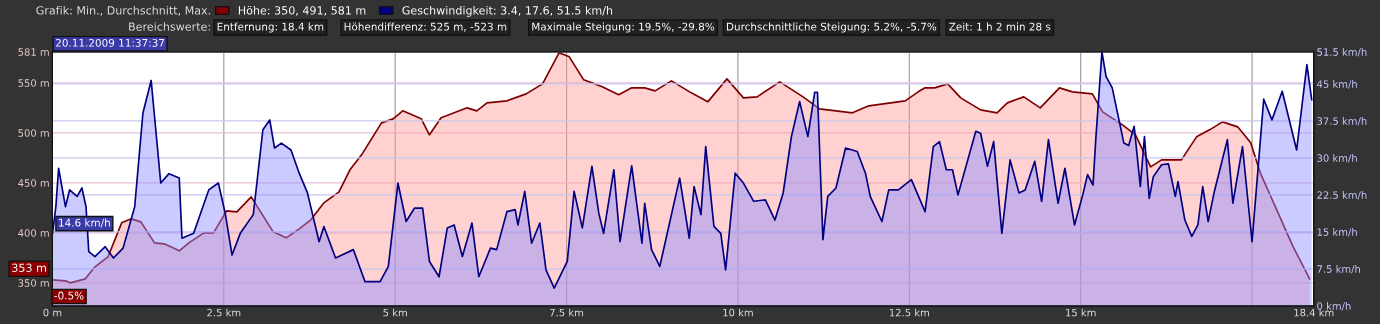 The image size is (1380, 324). What do you see at coordinates (1342, 195) in the screenshot?
I see `y2-tick-label: 22.5 km/h` at bounding box center [1342, 195].